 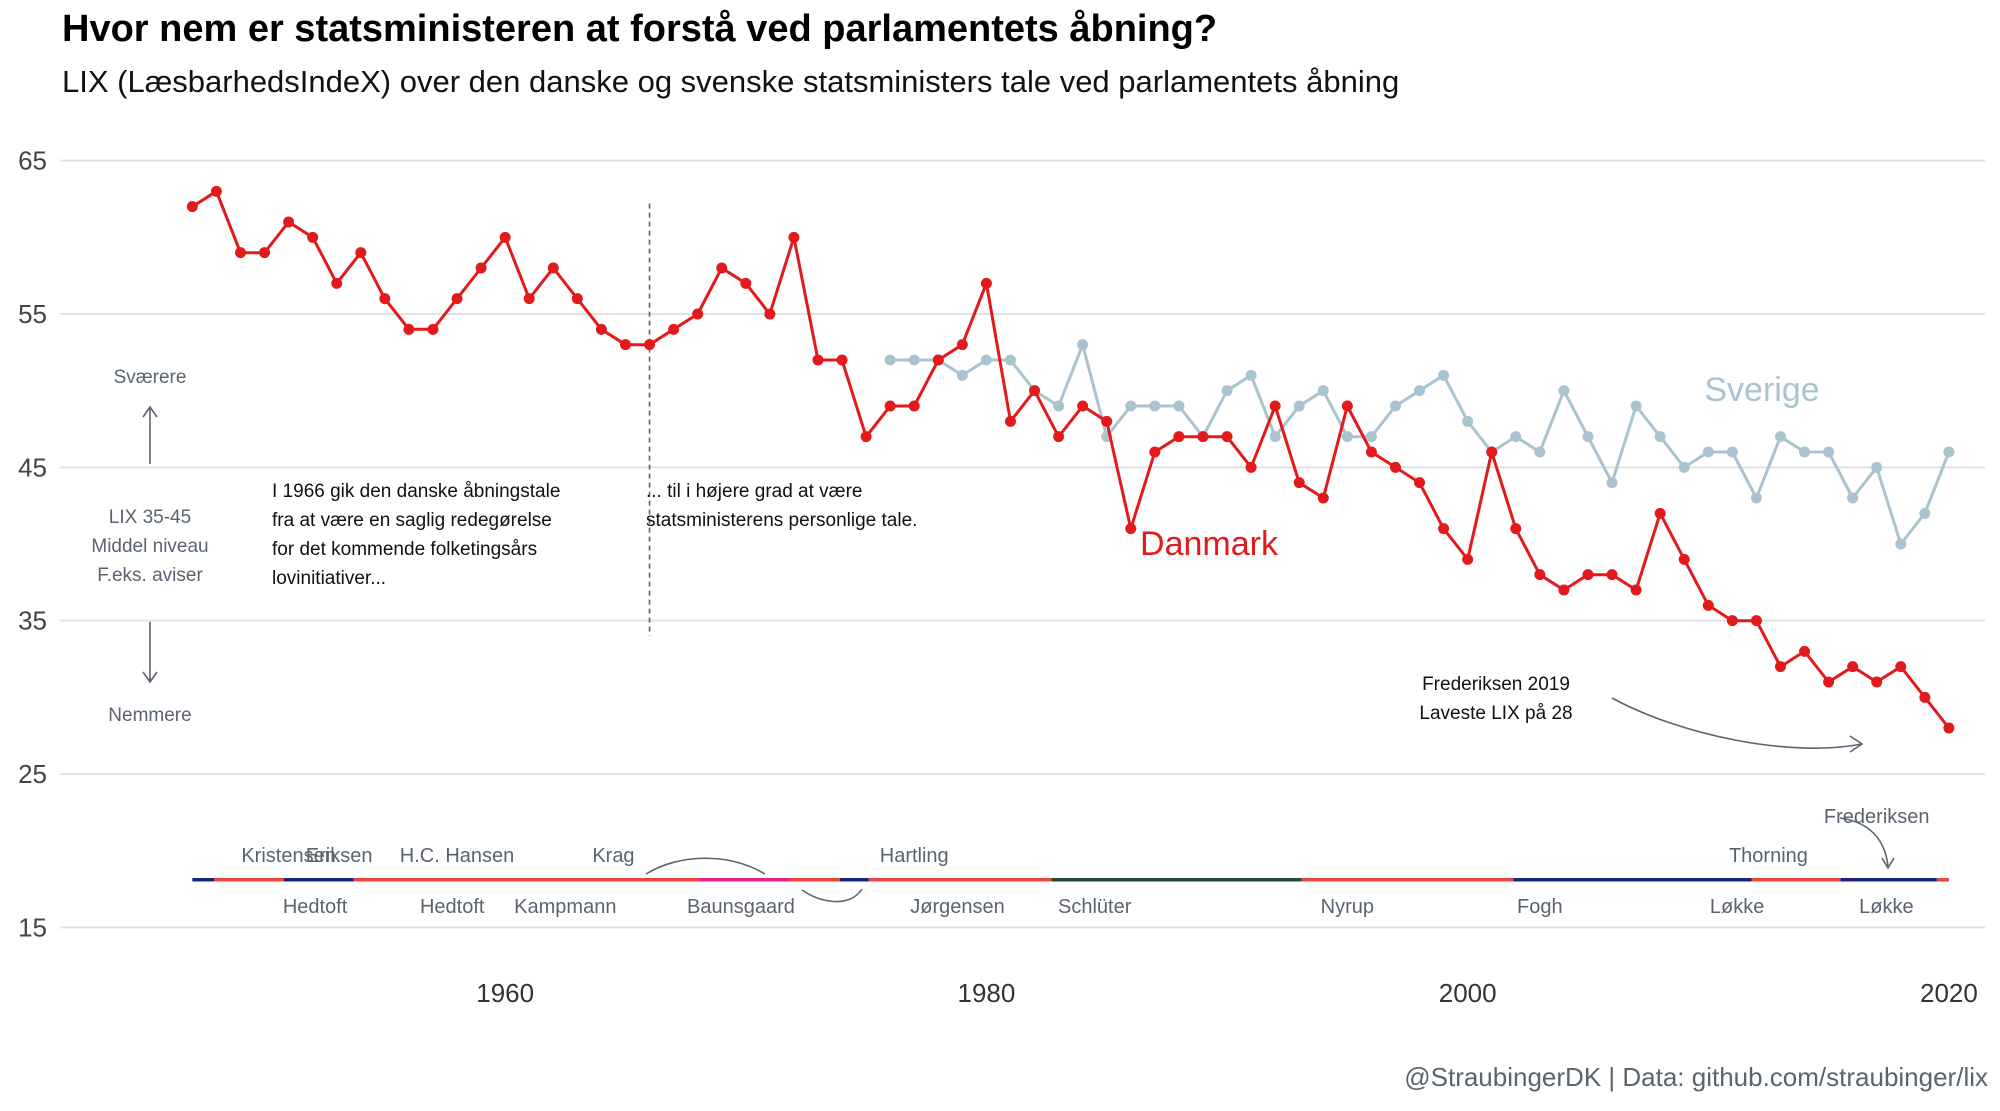 I want to click on curved-arrow-icon, so click(x=1737, y=725).